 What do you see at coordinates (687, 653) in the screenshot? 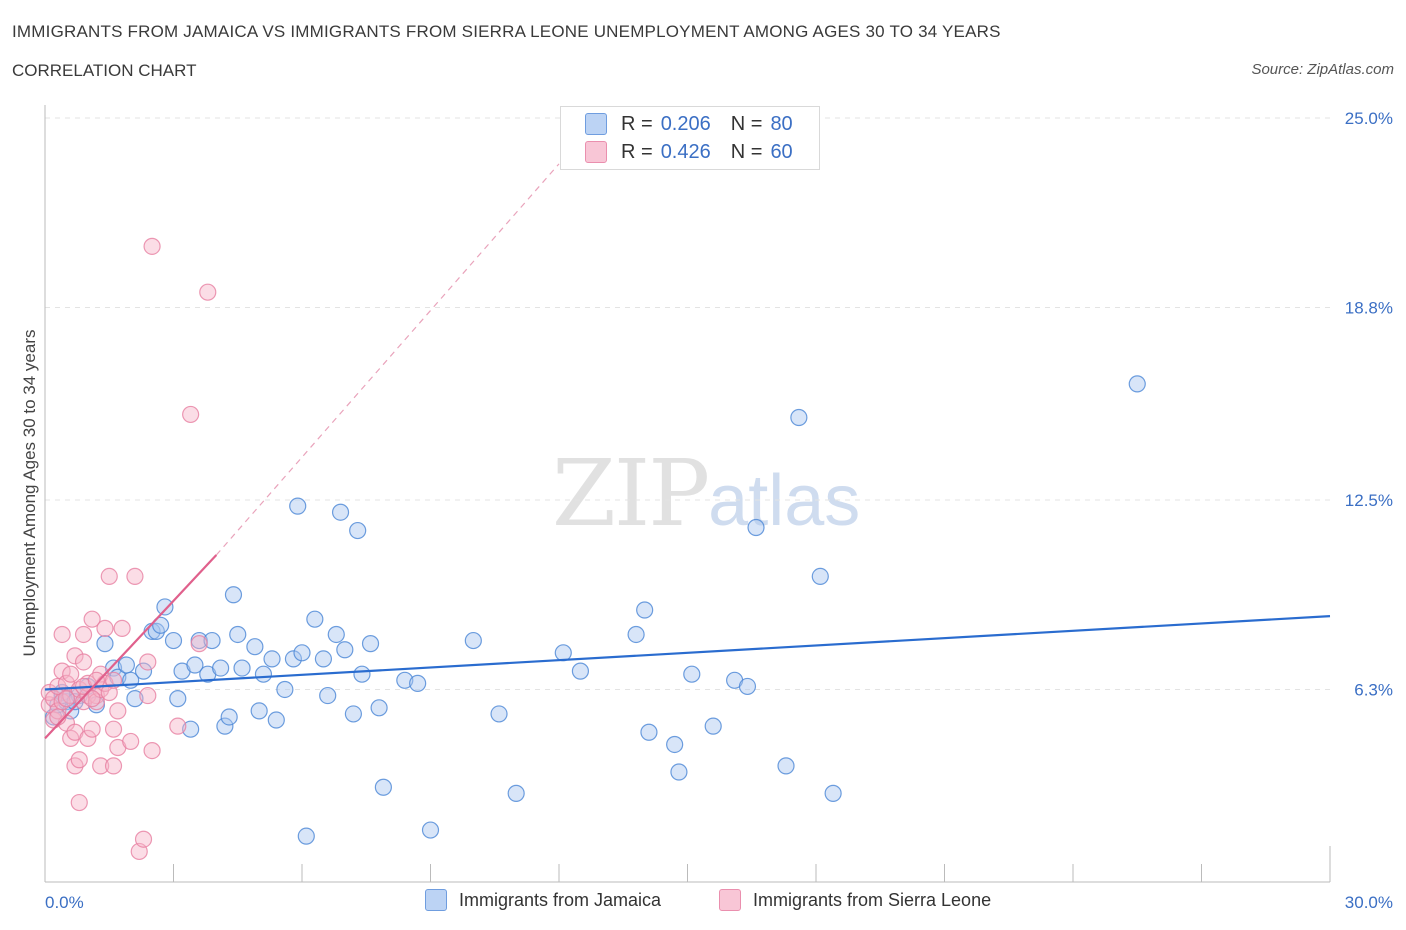
I see `jamaica-trendline` at bounding box center [687, 653].